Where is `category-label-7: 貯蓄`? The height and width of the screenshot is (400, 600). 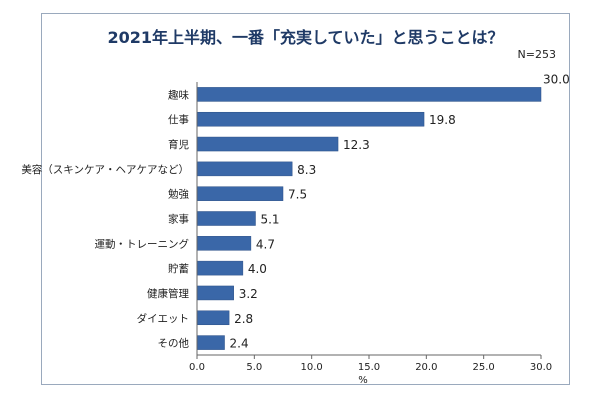 category-label-7: 貯蓄 is located at coordinates (178, 269).